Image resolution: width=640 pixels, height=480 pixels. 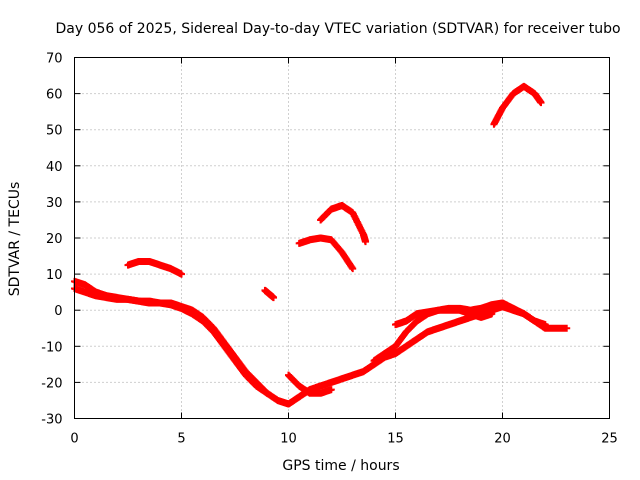 I want to click on y-tick-label: 10, so click(x=54, y=275).